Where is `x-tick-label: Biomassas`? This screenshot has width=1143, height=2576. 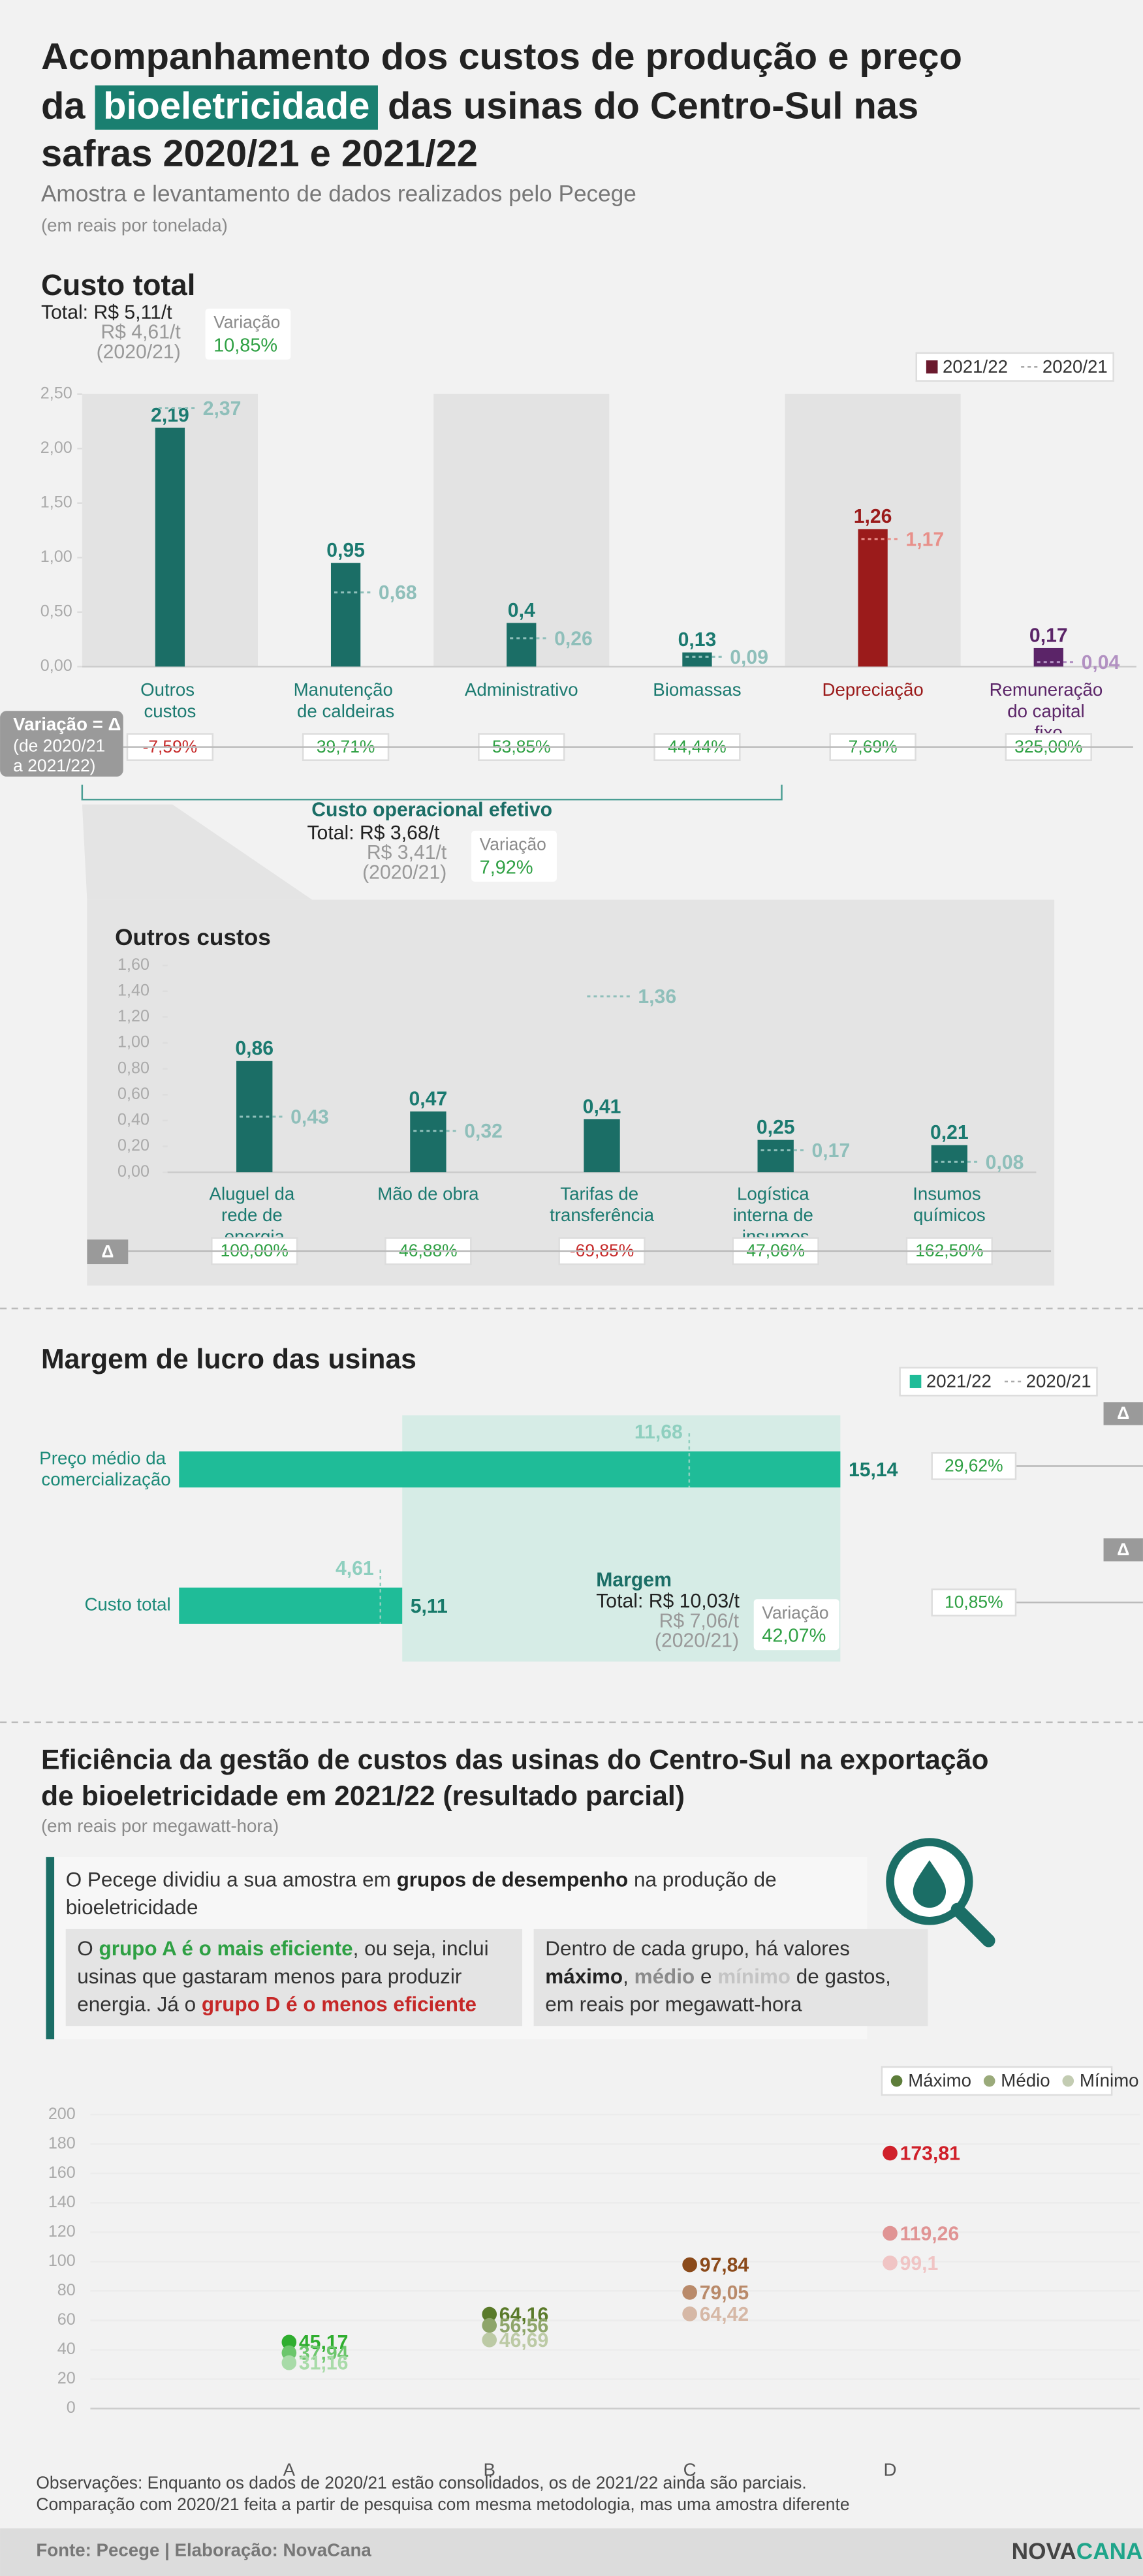 x-tick-label: Biomassas is located at coordinates (697, 690).